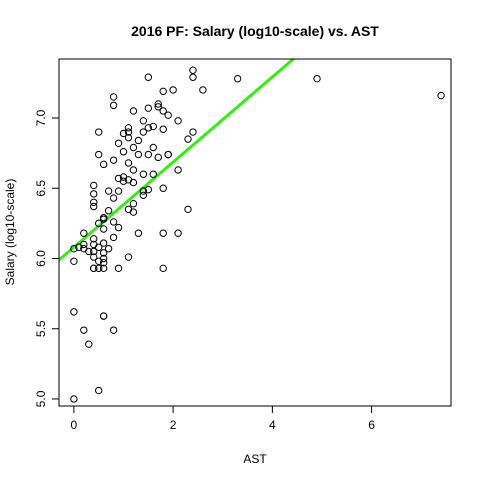 The height and width of the screenshot is (480, 480). What do you see at coordinates (41, 398) in the screenshot?
I see `y-tick-label: 5.0` at bounding box center [41, 398].